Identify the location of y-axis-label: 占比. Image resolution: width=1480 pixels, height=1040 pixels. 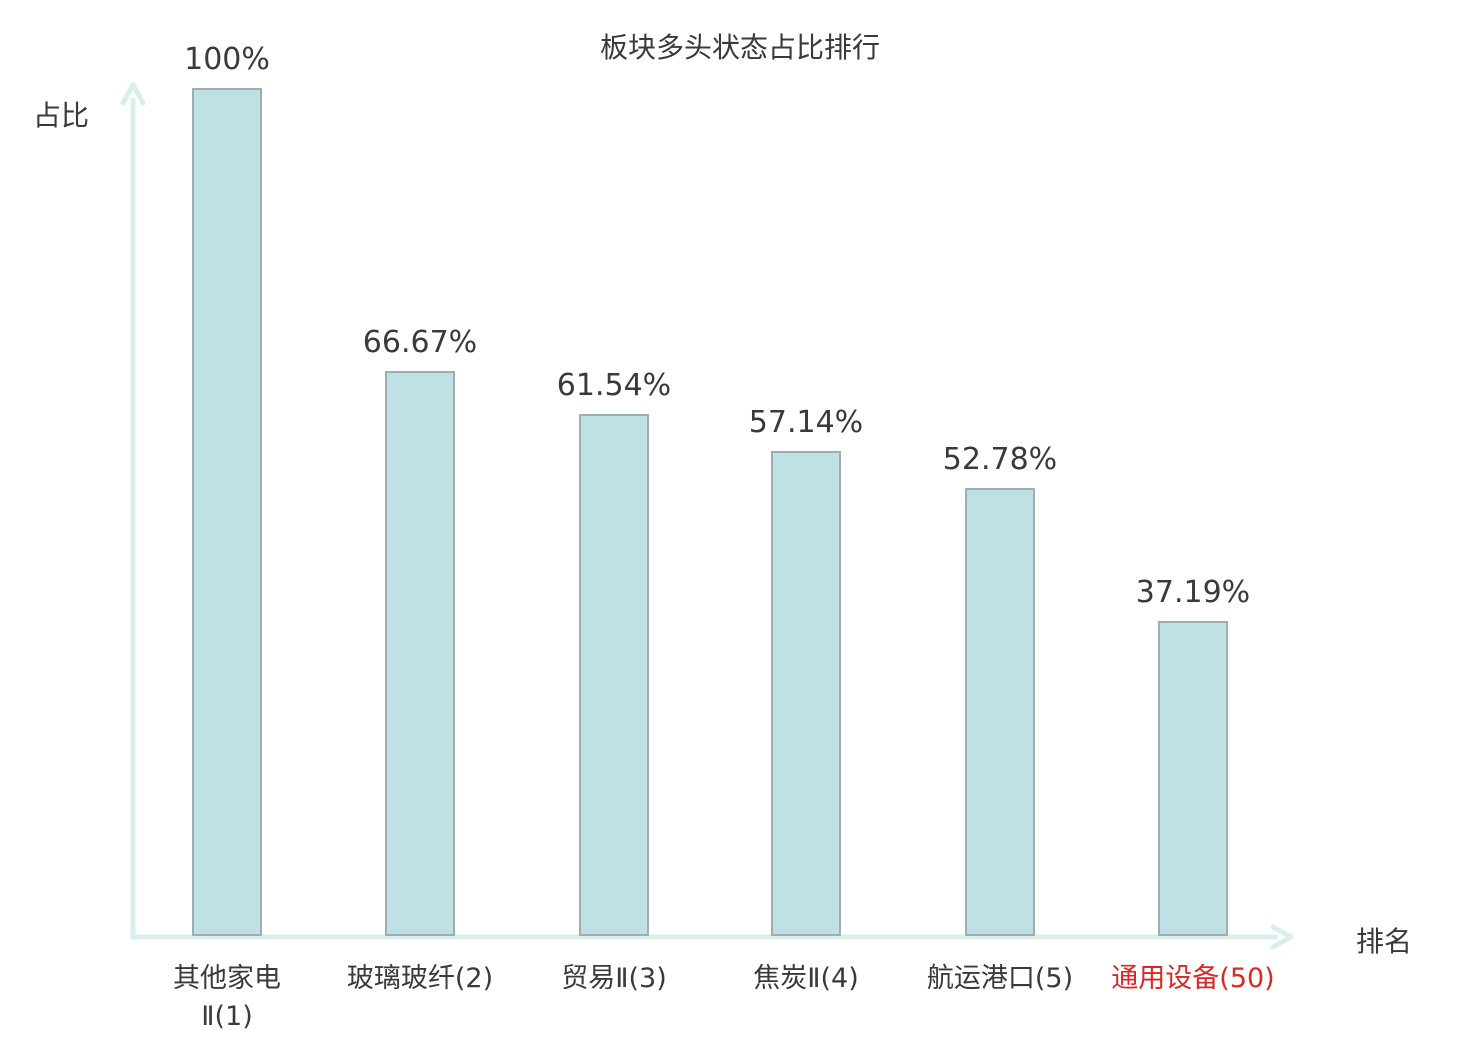
(61, 115).